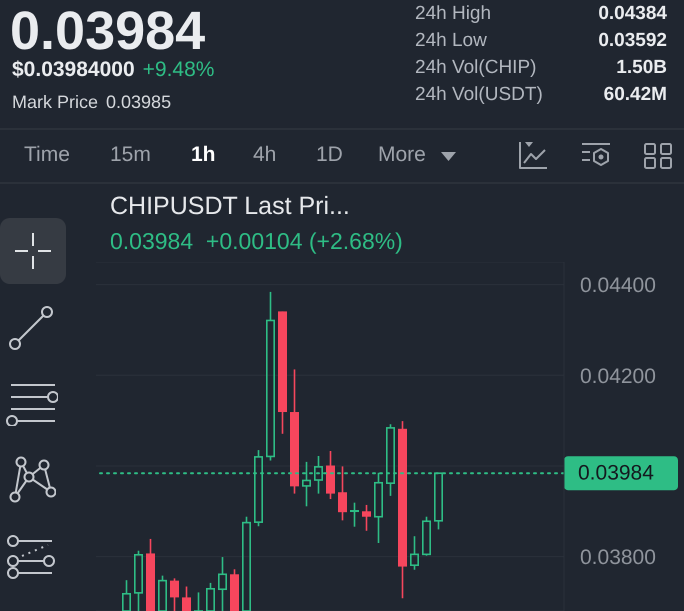 The width and height of the screenshot is (684, 611). I want to click on text: Mark Price, so click(55, 102).